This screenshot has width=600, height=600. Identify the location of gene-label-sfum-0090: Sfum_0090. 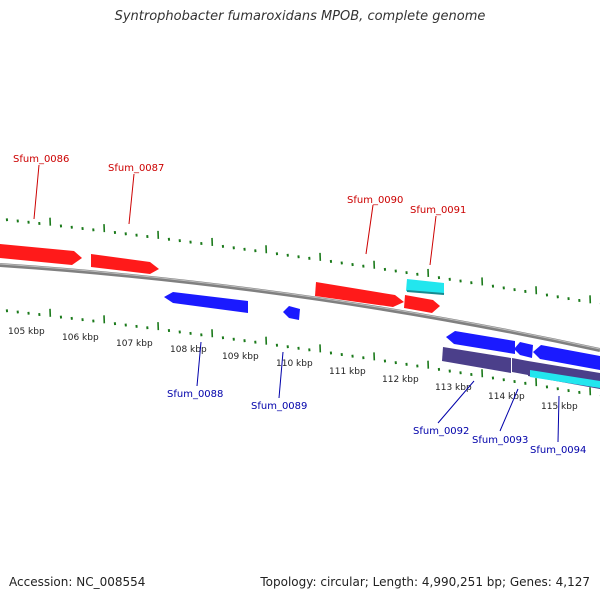
(375, 200).